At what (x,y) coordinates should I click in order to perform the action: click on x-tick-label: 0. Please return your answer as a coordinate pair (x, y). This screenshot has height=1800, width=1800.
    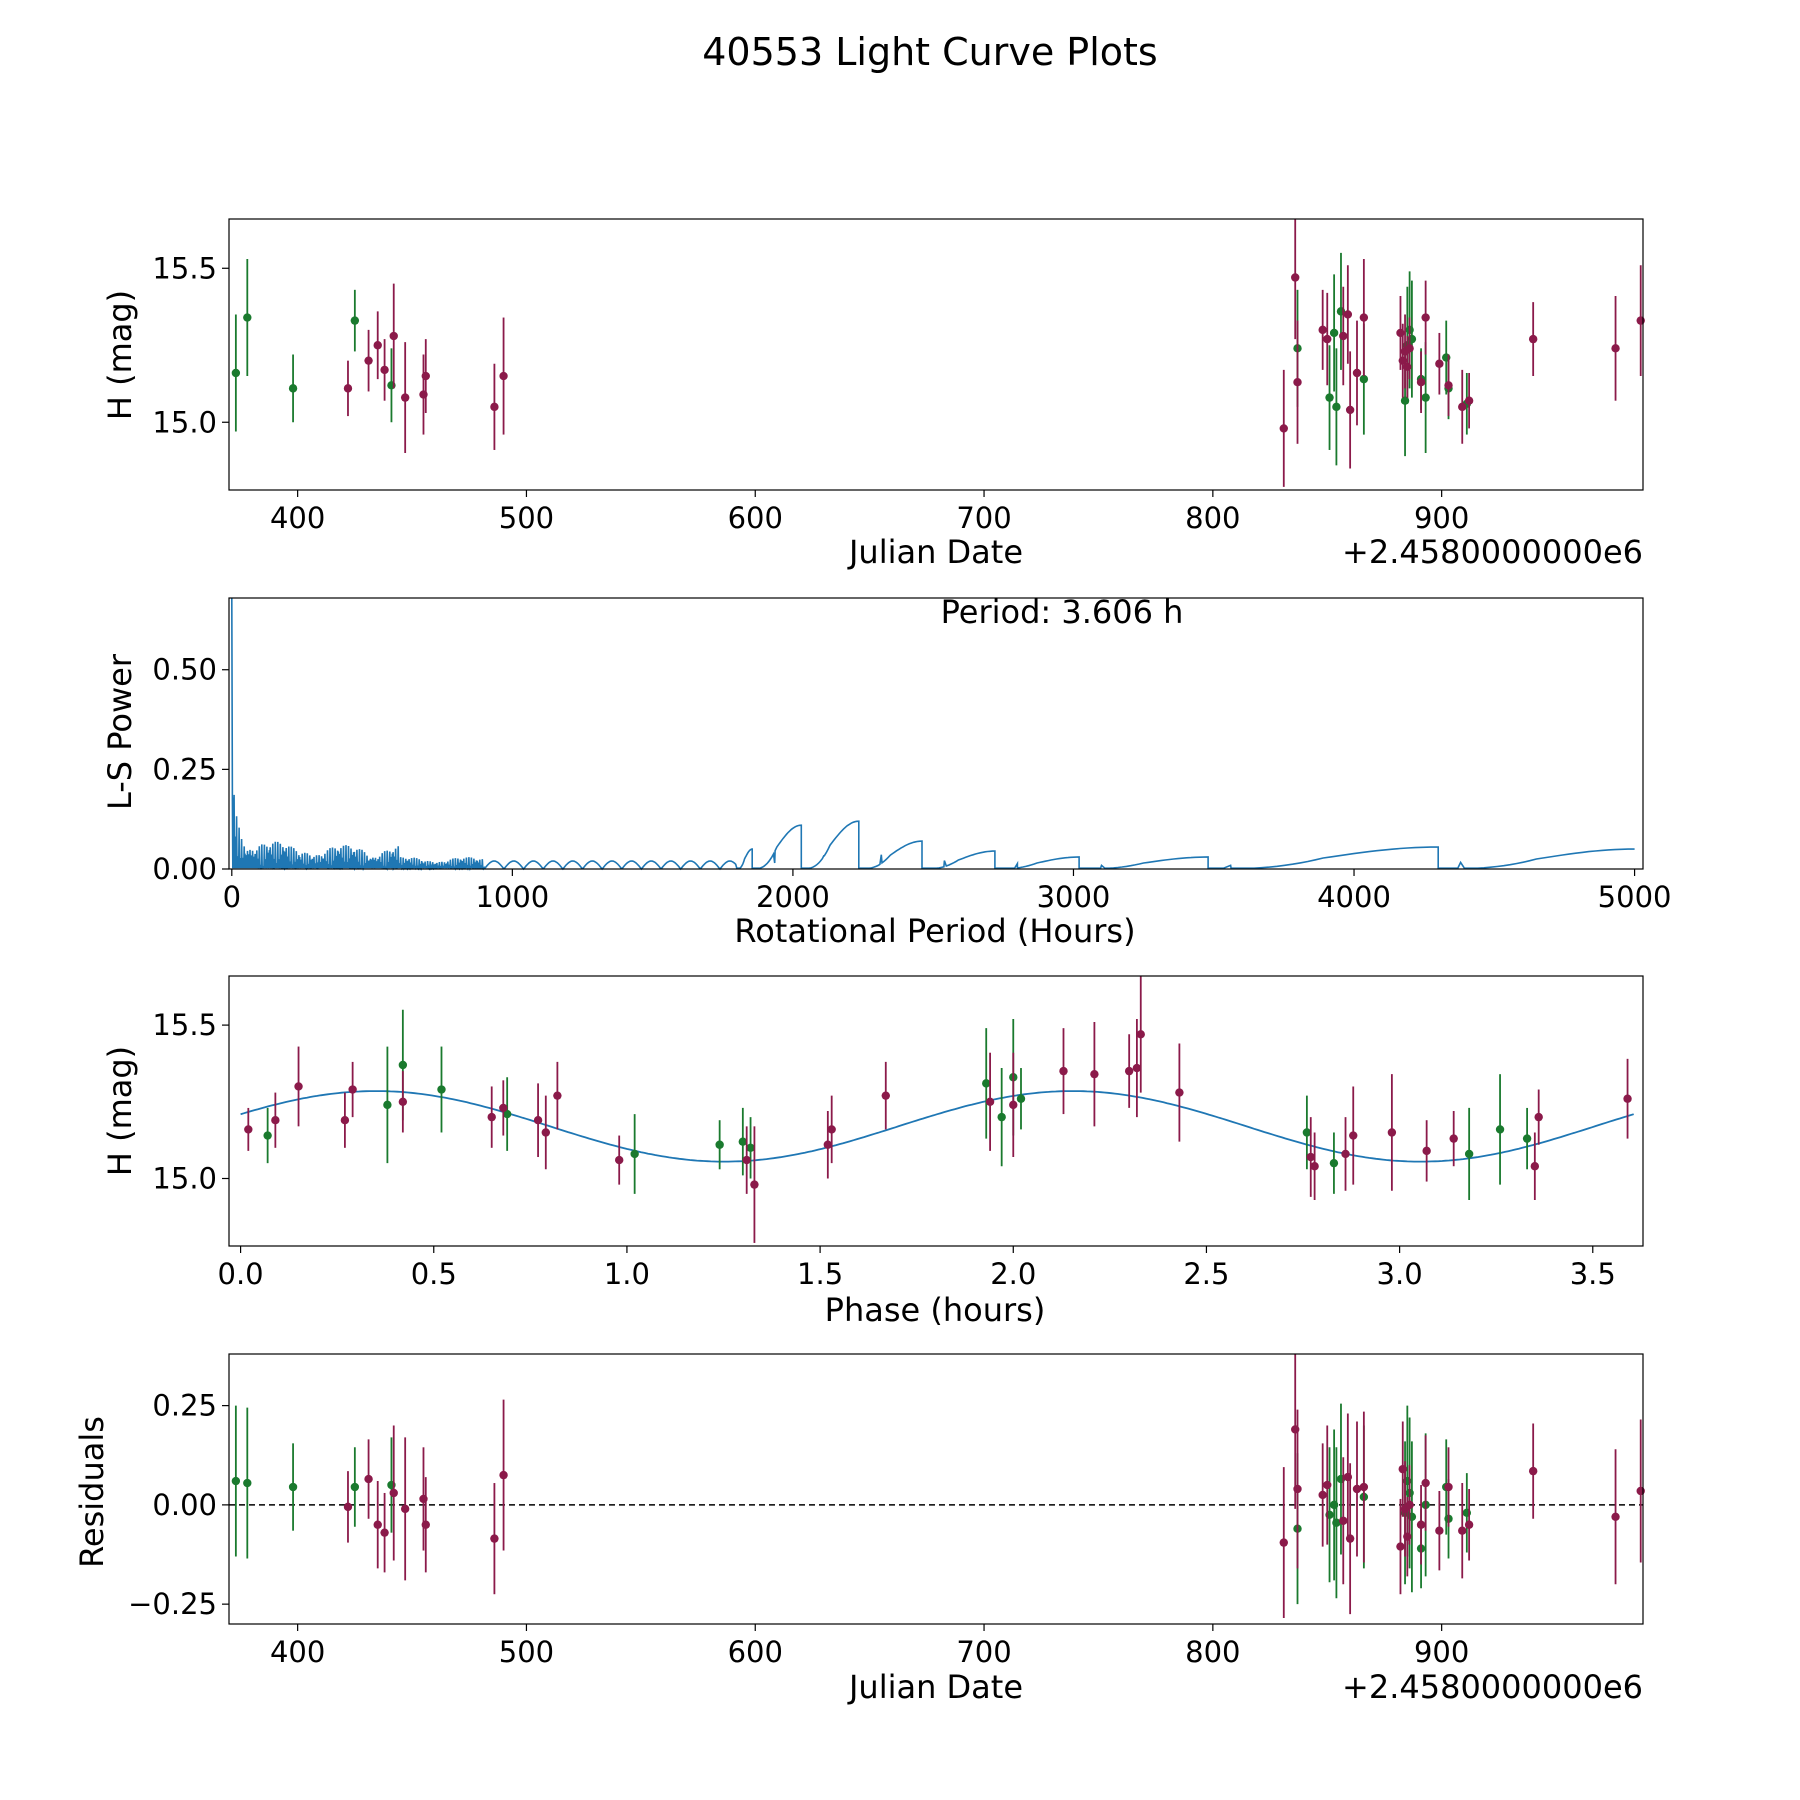
    Looking at the image, I should click on (232, 897).